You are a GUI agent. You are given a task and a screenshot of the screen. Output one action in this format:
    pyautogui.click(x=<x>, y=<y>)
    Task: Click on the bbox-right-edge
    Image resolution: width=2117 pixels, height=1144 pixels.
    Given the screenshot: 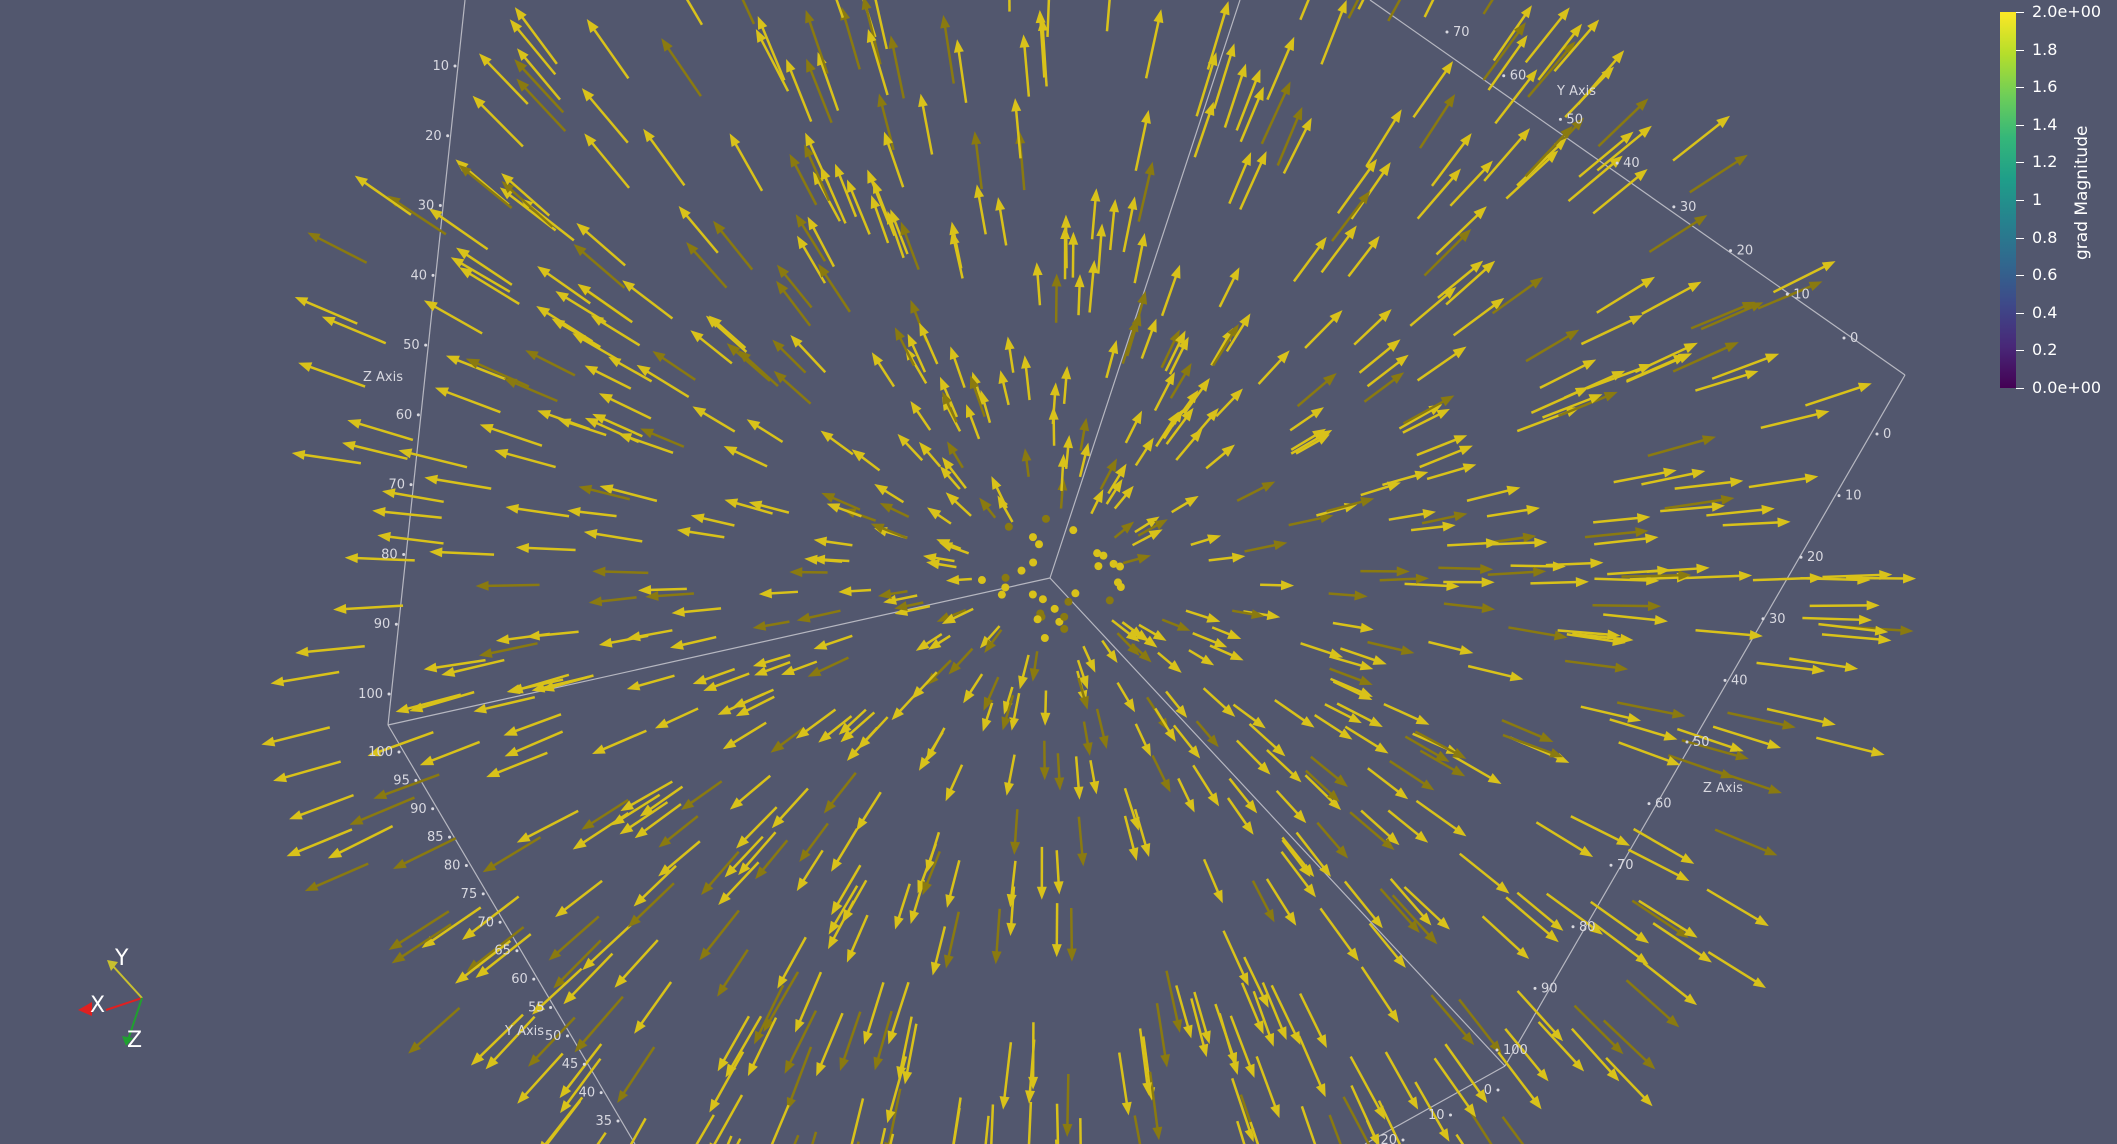 What is the action you would take?
    pyautogui.click(x=1705, y=720)
    